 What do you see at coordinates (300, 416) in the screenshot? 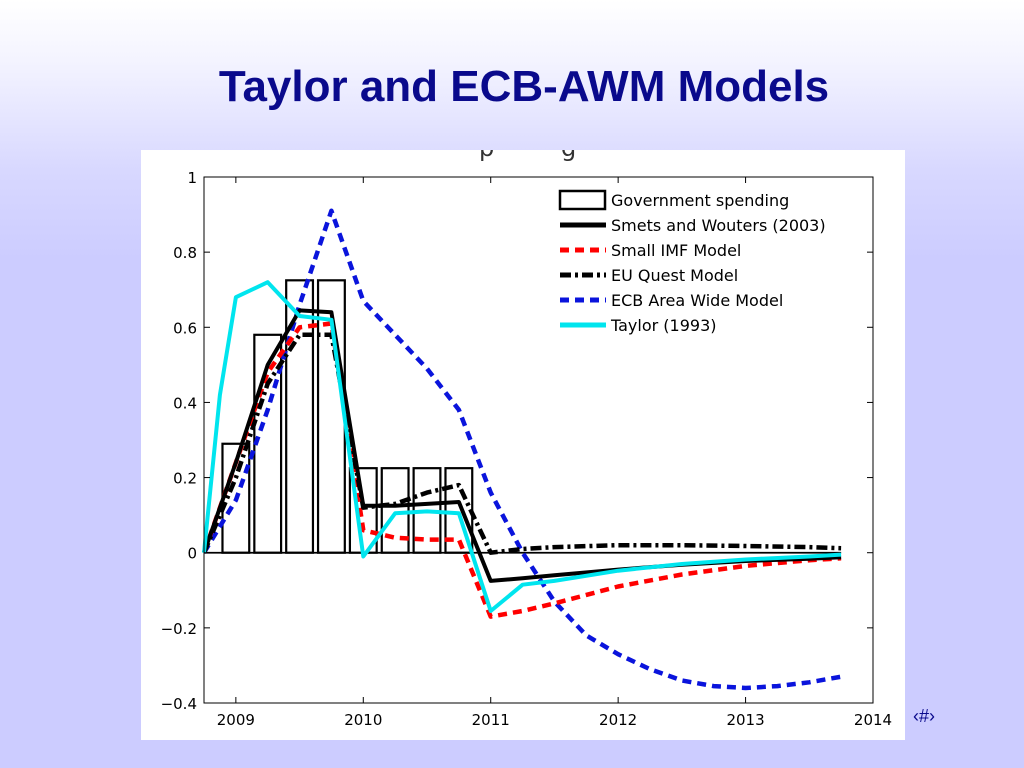
I see `bar` at bounding box center [300, 416].